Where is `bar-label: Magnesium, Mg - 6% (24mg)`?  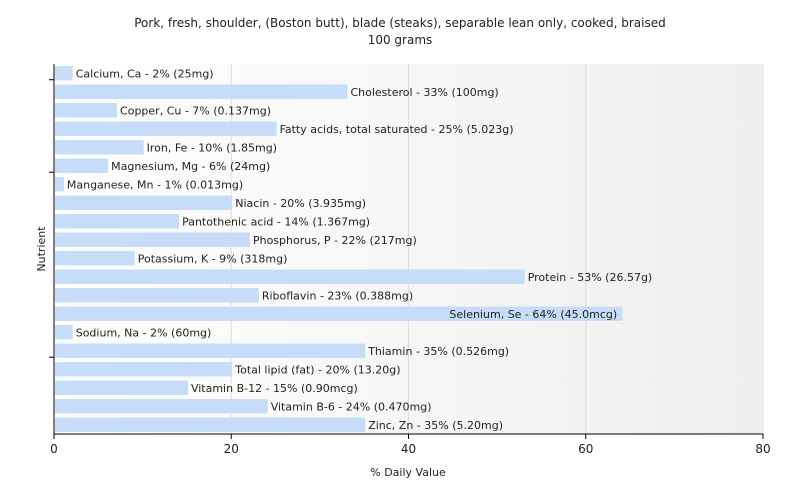
bar-label: Magnesium, Mg - 6% (24mg) is located at coordinates (190, 166).